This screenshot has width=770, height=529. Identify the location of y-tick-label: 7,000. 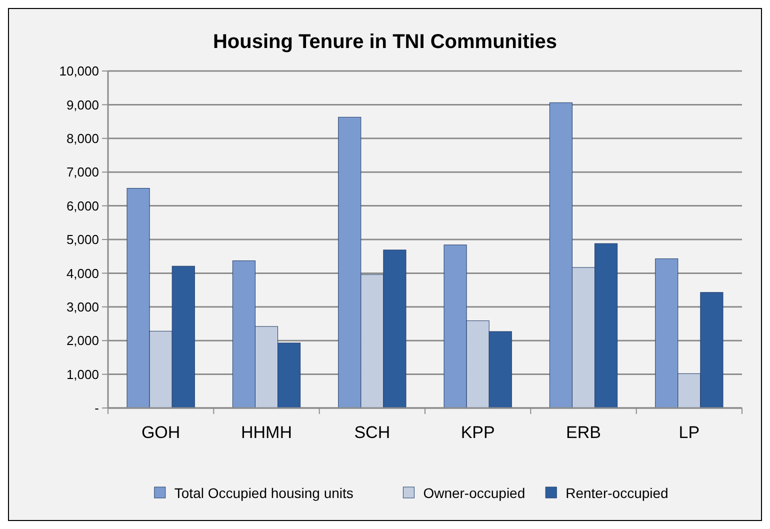
(82, 172).